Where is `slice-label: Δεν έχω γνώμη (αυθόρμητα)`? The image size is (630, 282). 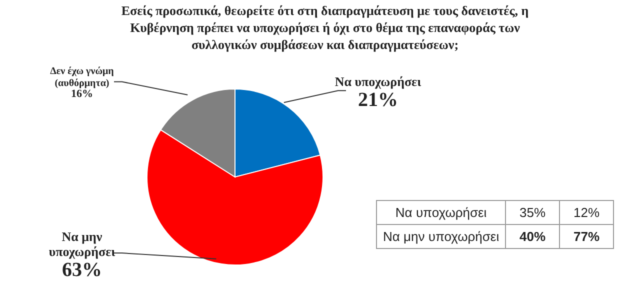 slice-label: Δεν έχω γνώμη (αυθόρμητα) is located at coordinates (82, 78).